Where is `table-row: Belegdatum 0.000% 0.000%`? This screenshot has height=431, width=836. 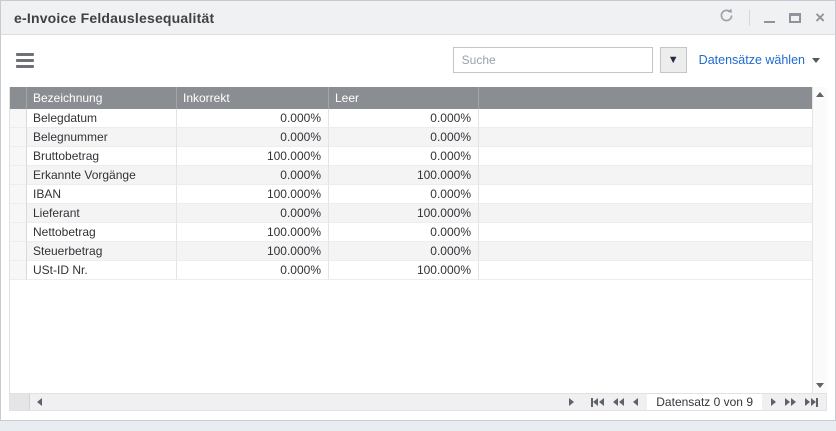 table-row: Belegdatum 0.000% 0.000% is located at coordinates (411, 118).